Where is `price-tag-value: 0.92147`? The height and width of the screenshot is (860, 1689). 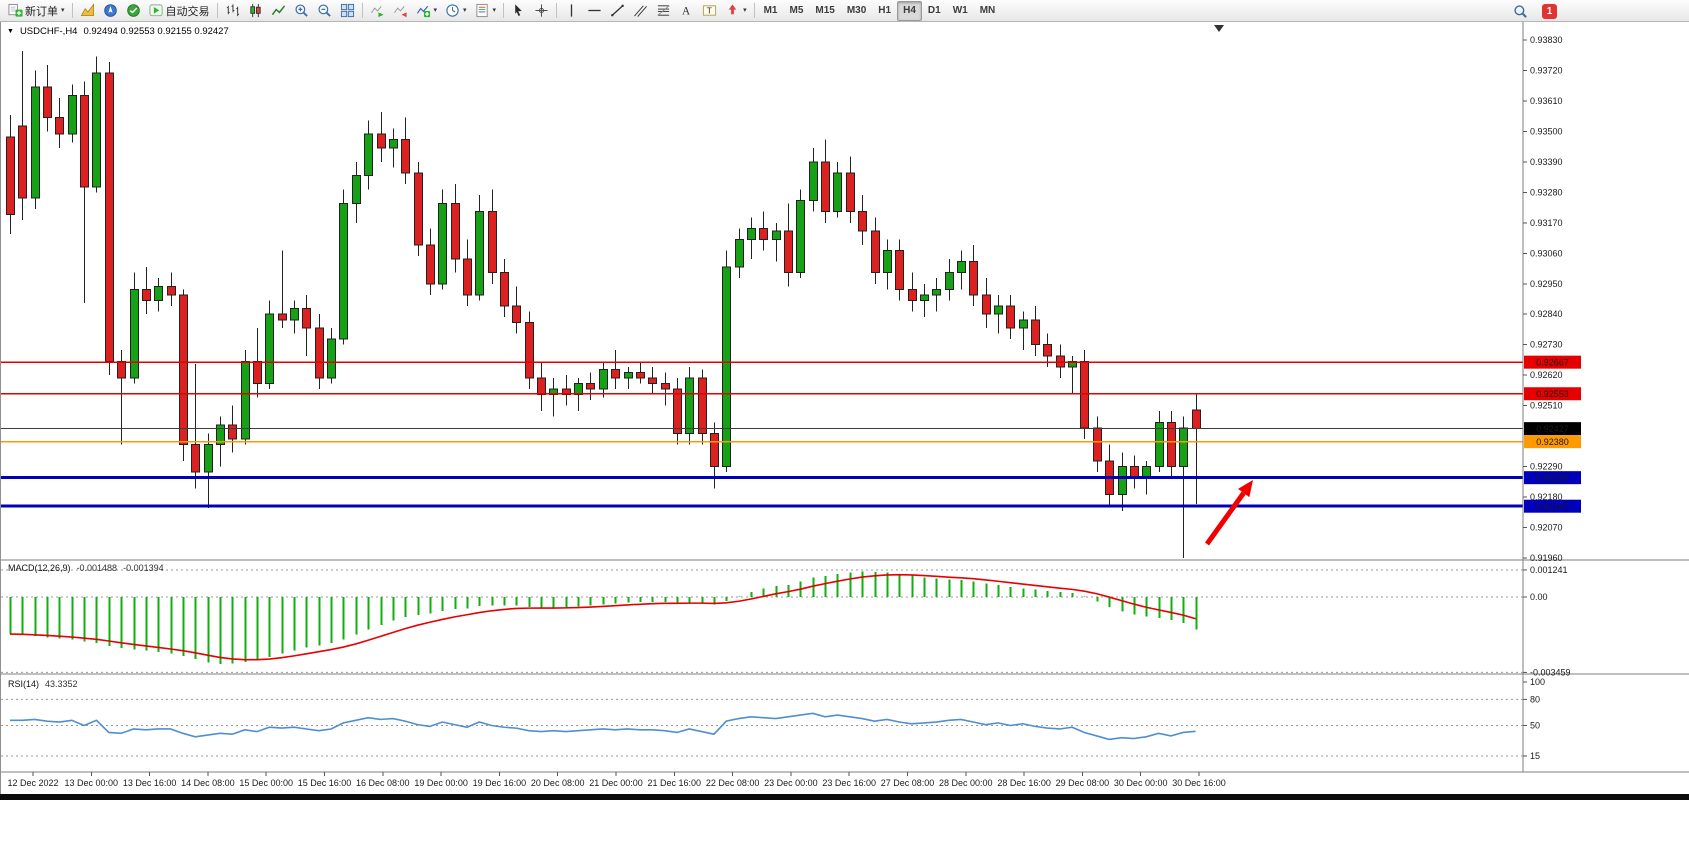 price-tag-value: 0.92147 is located at coordinates (1552, 507).